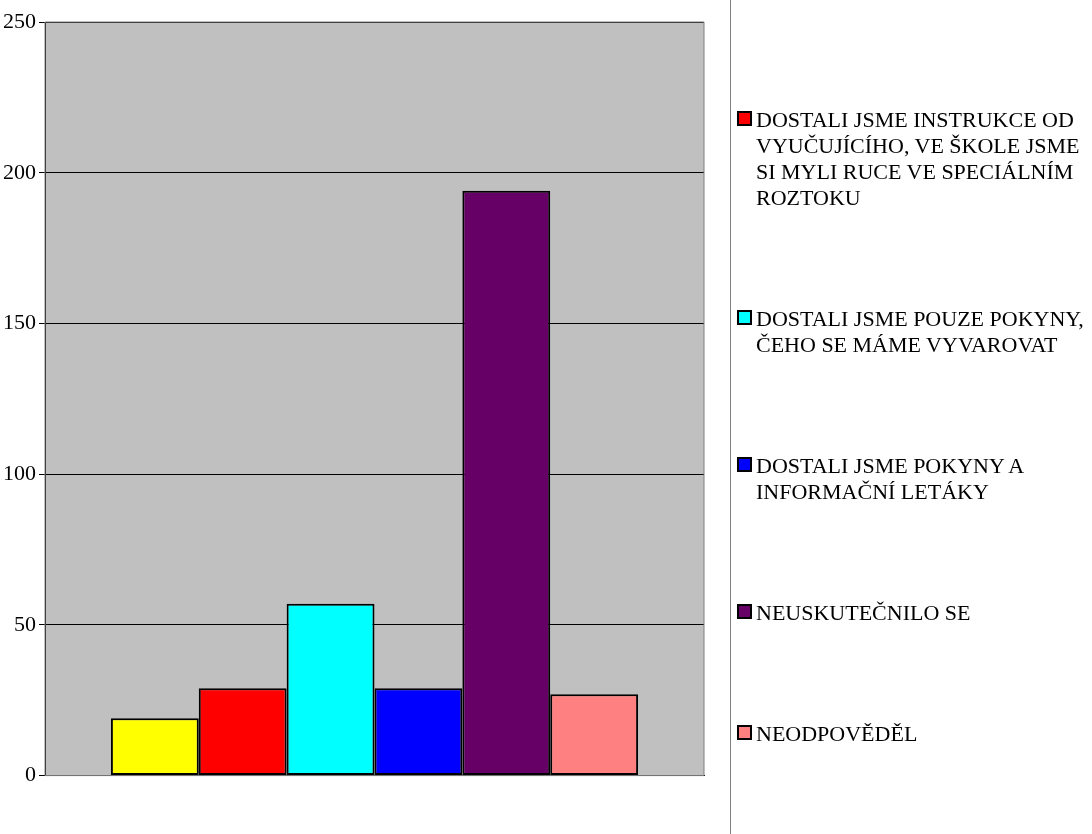 Image resolution: width=1092 pixels, height=834 pixels. What do you see at coordinates (19, 20) in the screenshot?
I see `y-tick-label: 250` at bounding box center [19, 20].